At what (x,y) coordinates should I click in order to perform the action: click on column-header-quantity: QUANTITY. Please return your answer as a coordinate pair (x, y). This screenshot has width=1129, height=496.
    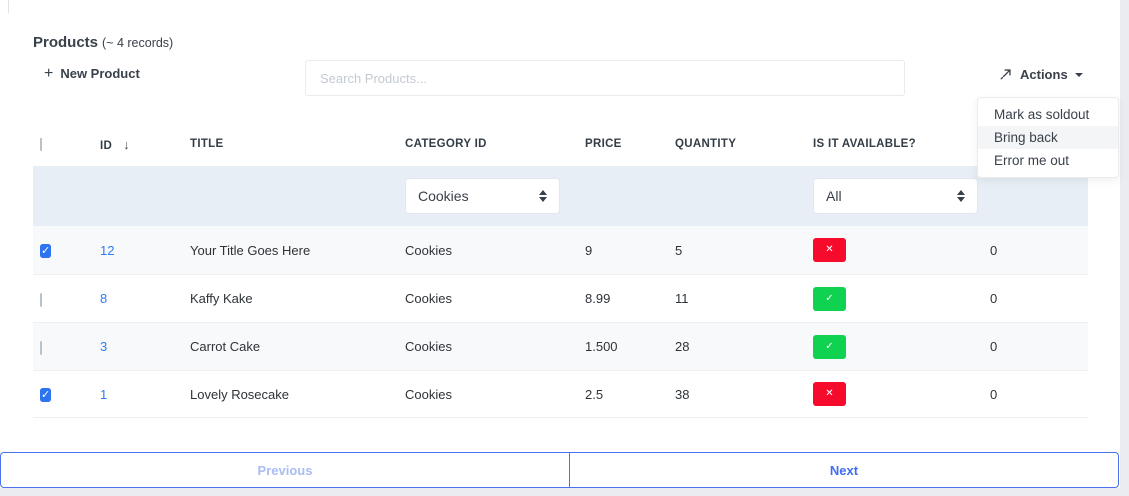
    Looking at the image, I should click on (706, 144).